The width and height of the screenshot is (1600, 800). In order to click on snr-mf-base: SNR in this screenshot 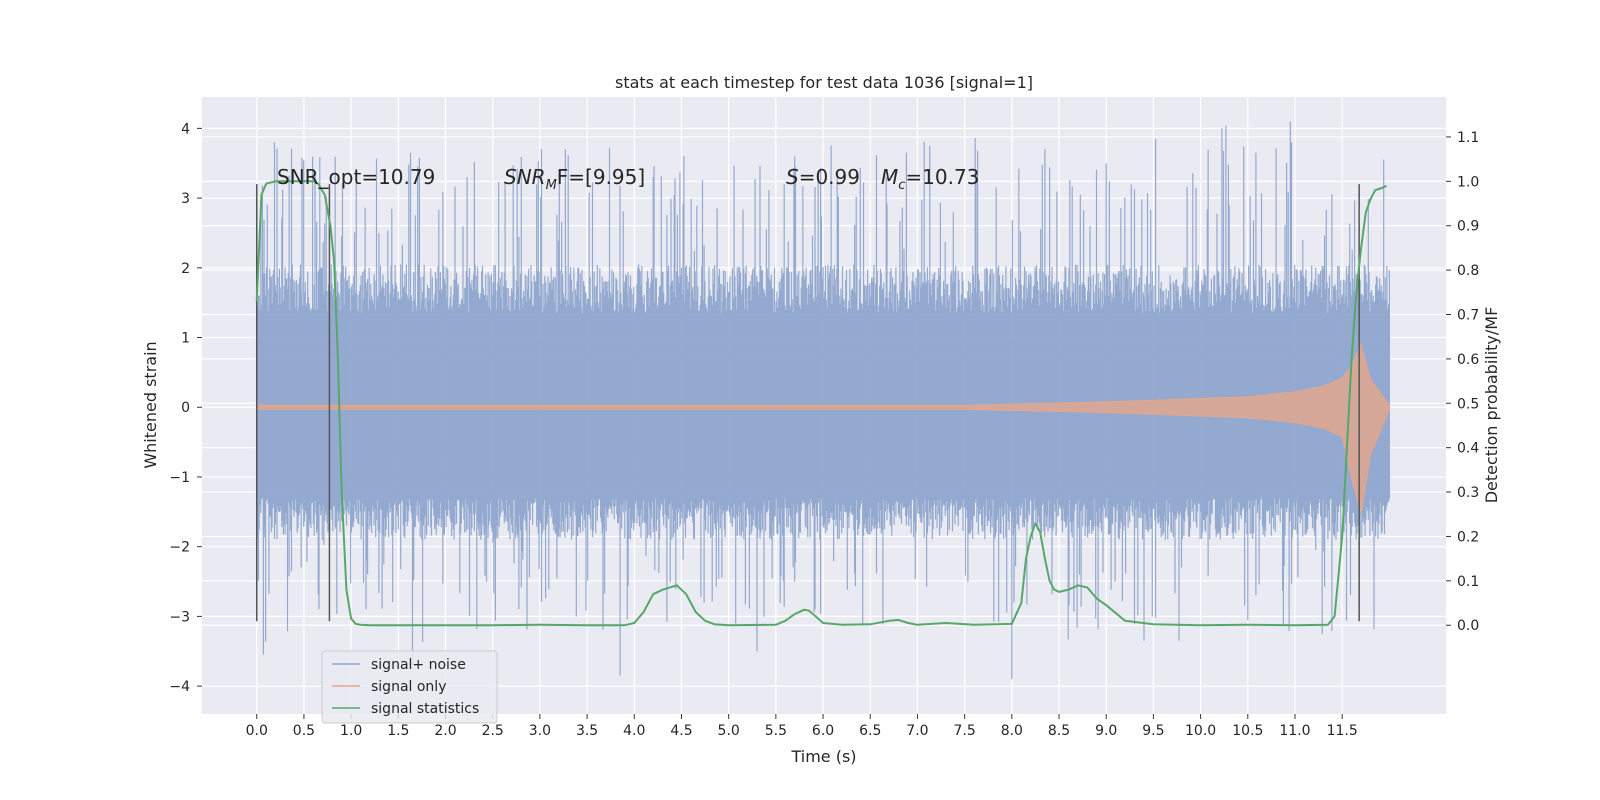, I will do `click(525, 177)`.